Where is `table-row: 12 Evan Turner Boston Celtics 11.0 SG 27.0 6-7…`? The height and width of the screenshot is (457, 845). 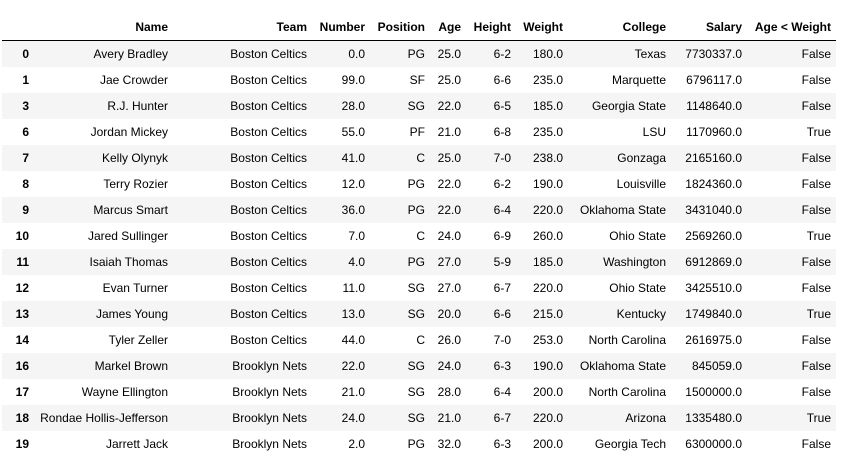 table-row: 12 Evan Turner Boston Celtics 11.0 SG 27.0 6-7… is located at coordinates (419, 288).